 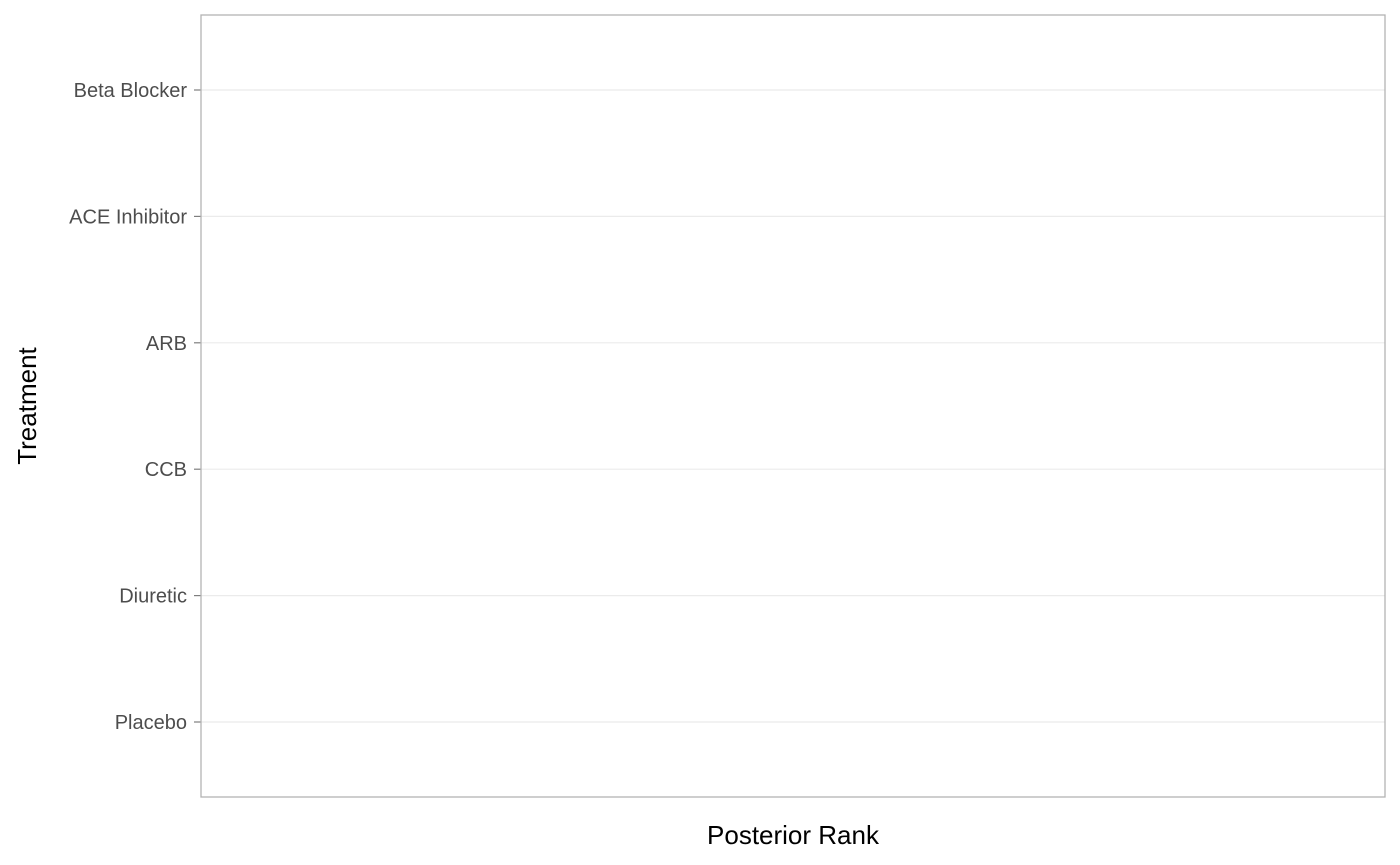 What do you see at coordinates (793, 835) in the screenshot?
I see `x-axis-title: Posterior Rank` at bounding box center [793, 835].